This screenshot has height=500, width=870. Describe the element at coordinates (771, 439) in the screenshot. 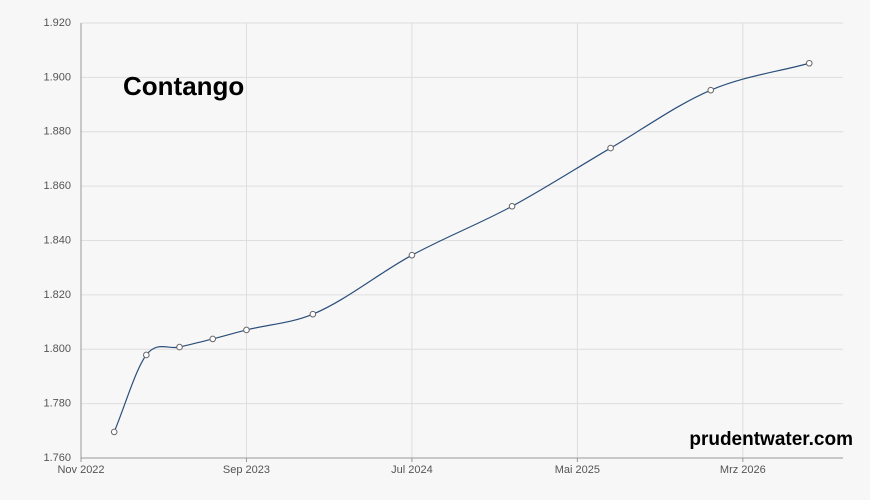

I see `watermark: prudentwater.com` at that location.